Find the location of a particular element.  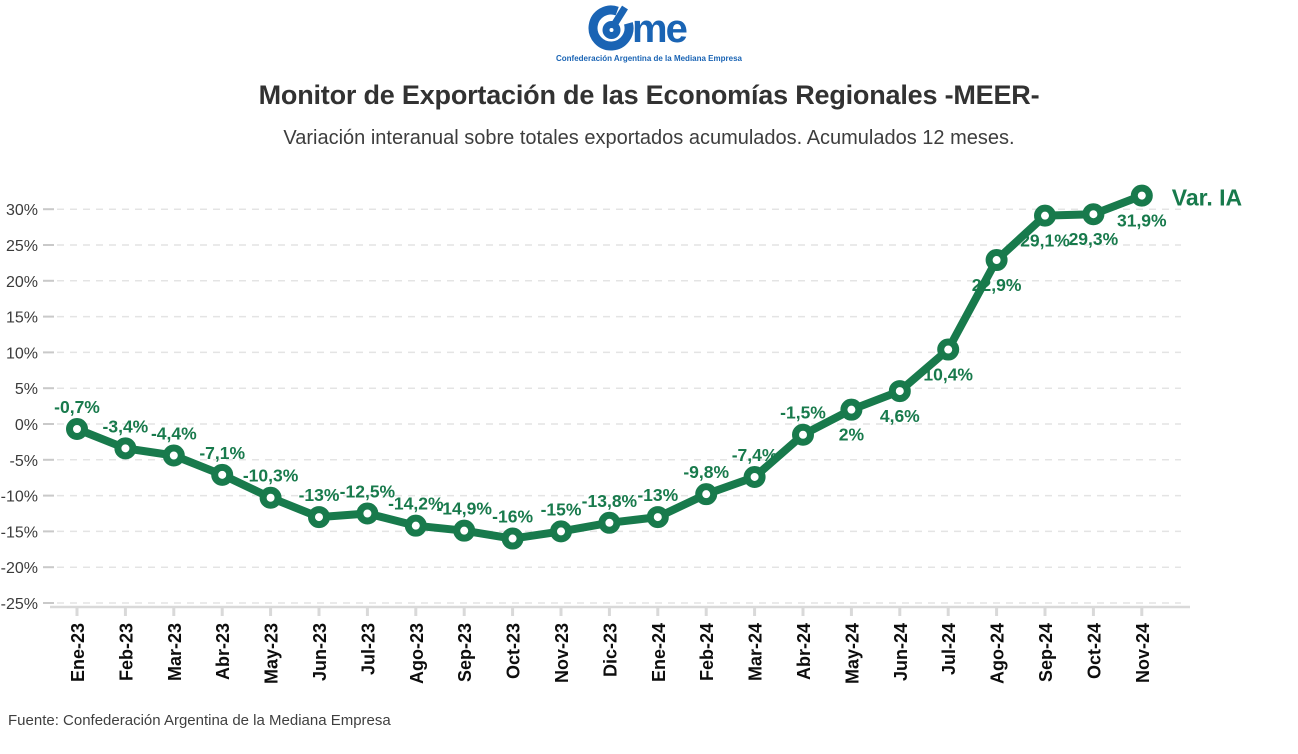

svg-text: 0% is located at coordinates (26, 425).